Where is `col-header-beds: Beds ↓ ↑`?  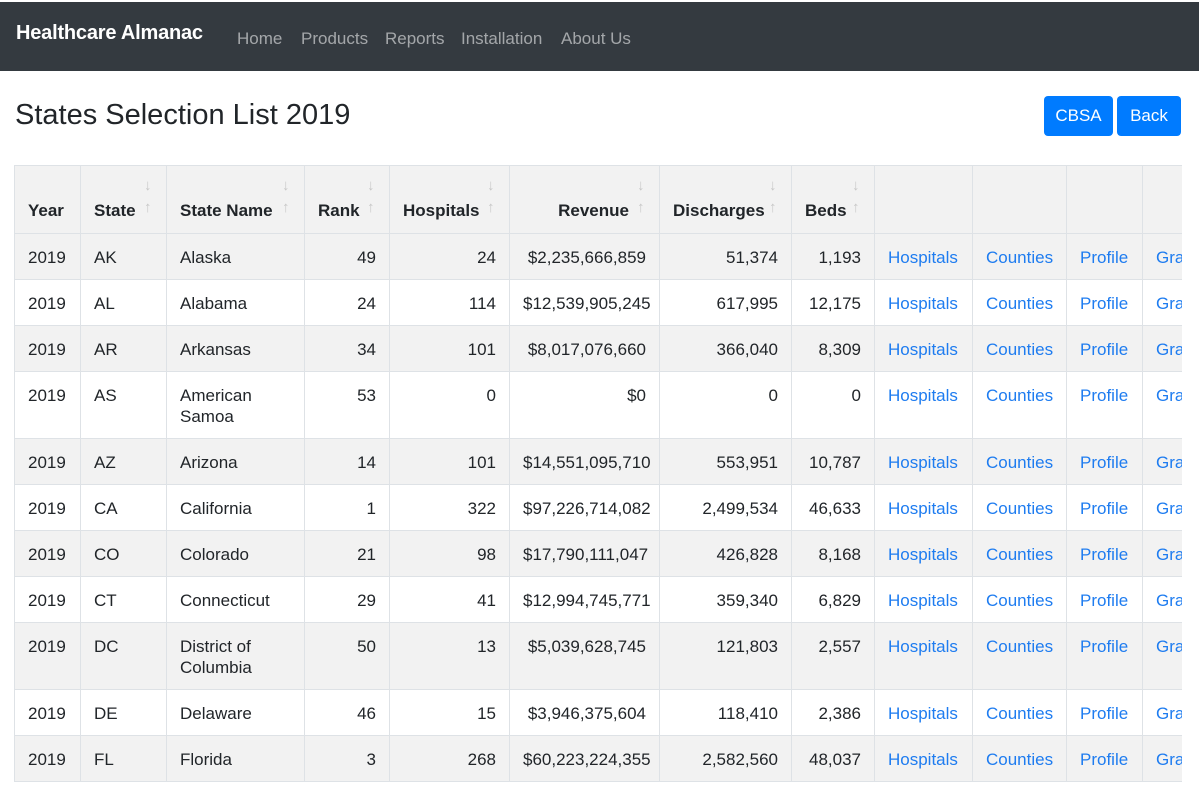
col-header-beds: Beds ↓ ↑ is located at coordinates (833, 199).